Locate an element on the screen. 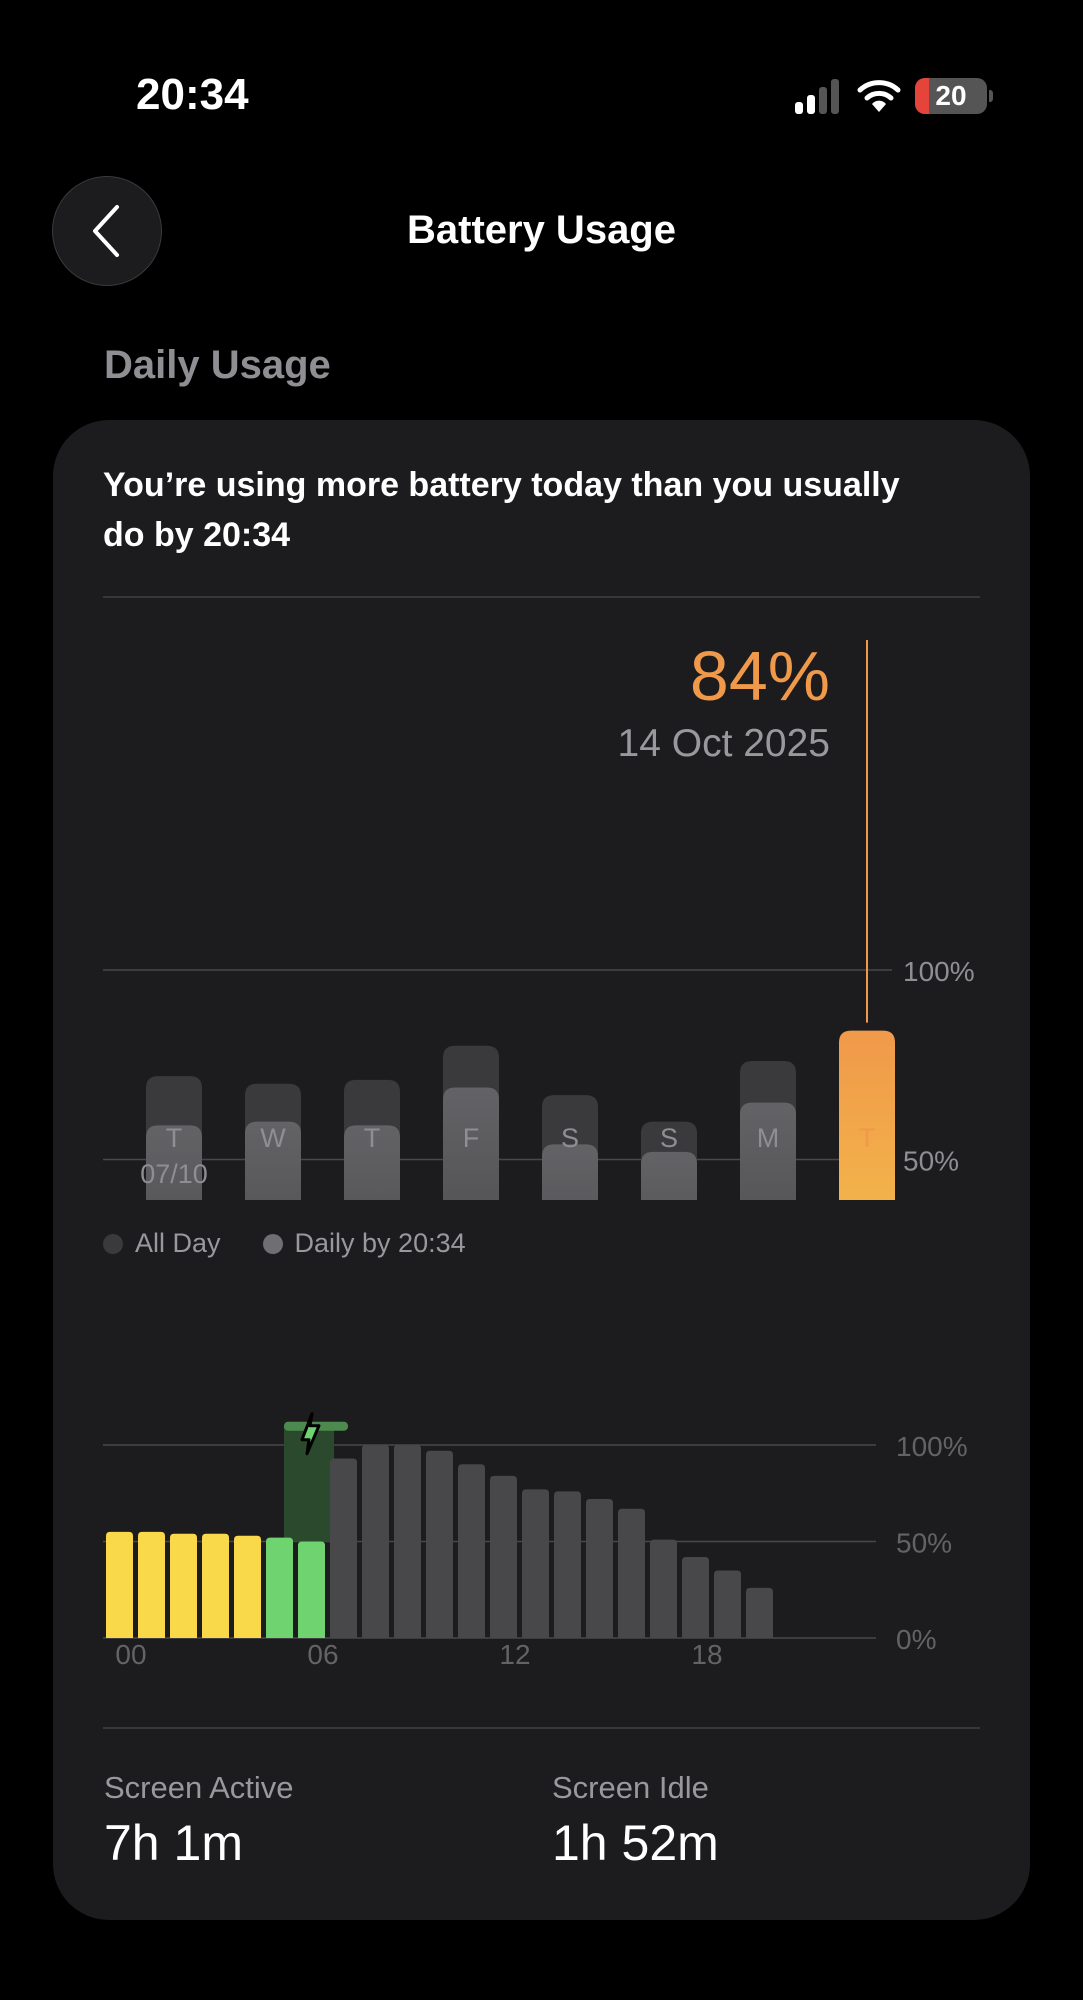  x-tick-label: 18 is located at coordinates (706, 1654).